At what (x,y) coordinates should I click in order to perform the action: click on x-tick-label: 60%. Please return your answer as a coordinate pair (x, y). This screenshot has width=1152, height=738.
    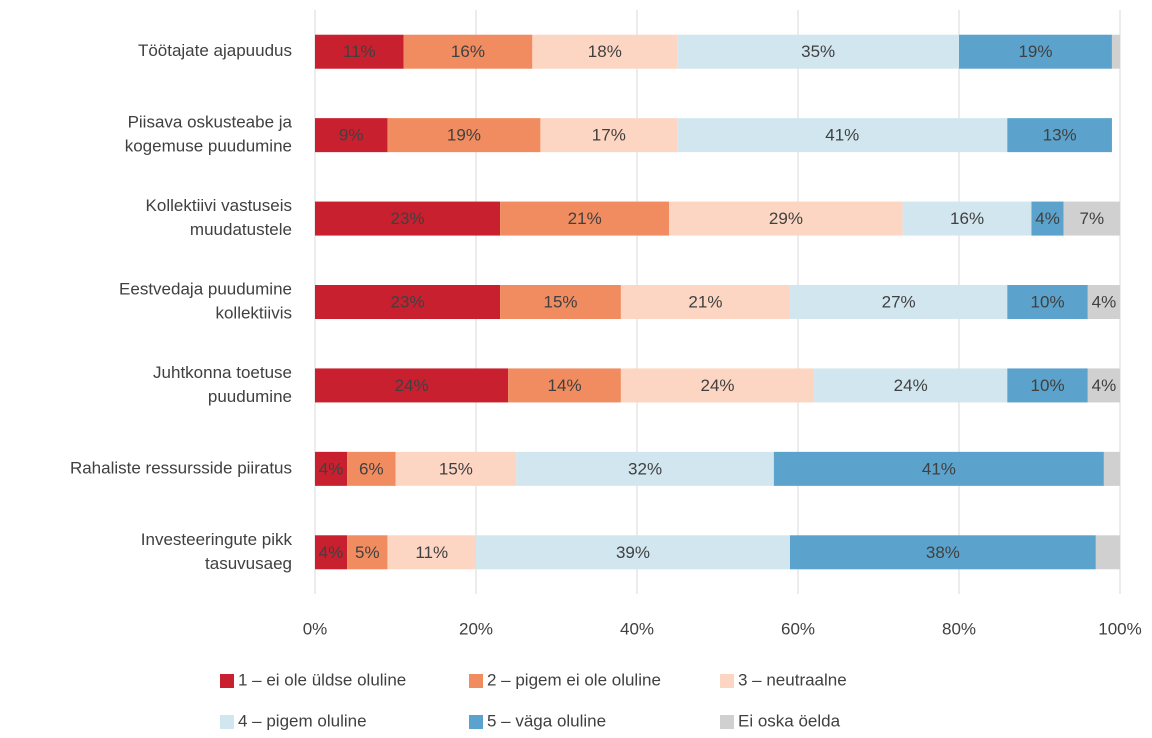
    Looking at the image, I should click on (798, 628).